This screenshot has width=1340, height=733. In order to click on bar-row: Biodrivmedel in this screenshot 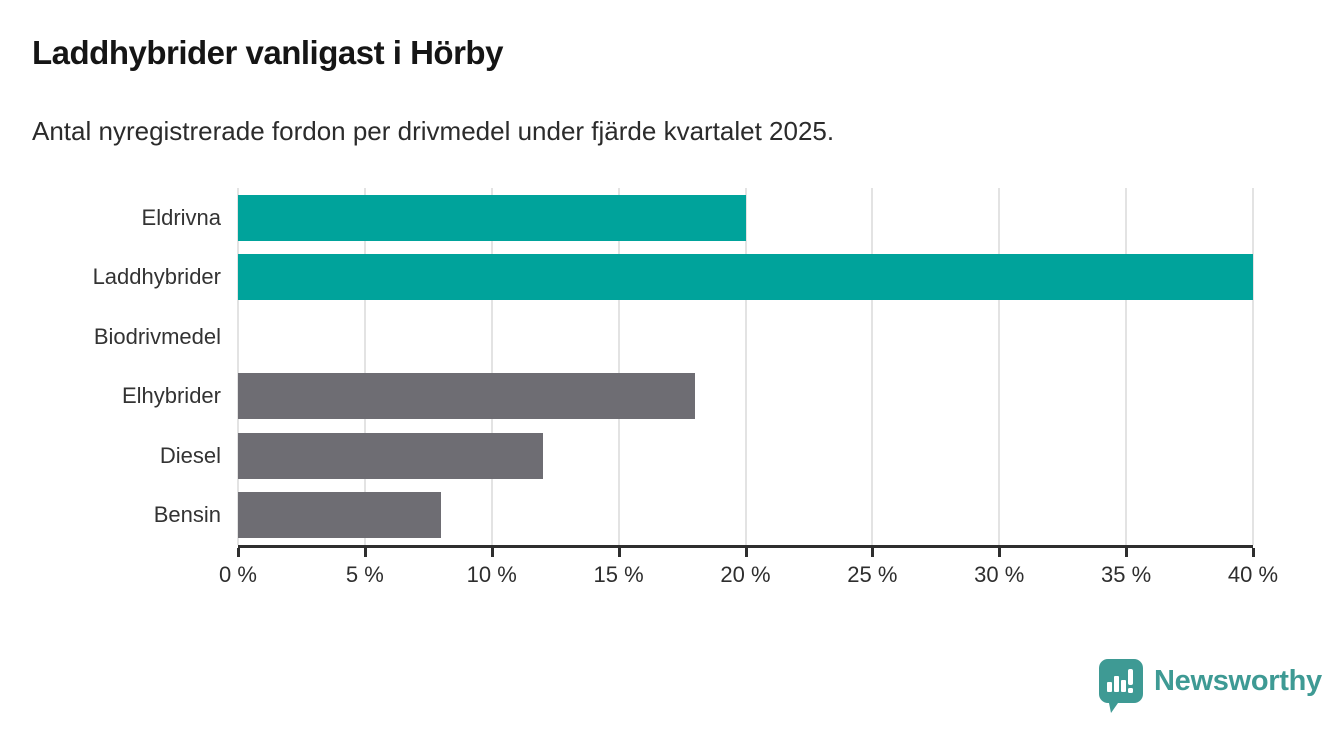, I will do `click(642, 337)`.